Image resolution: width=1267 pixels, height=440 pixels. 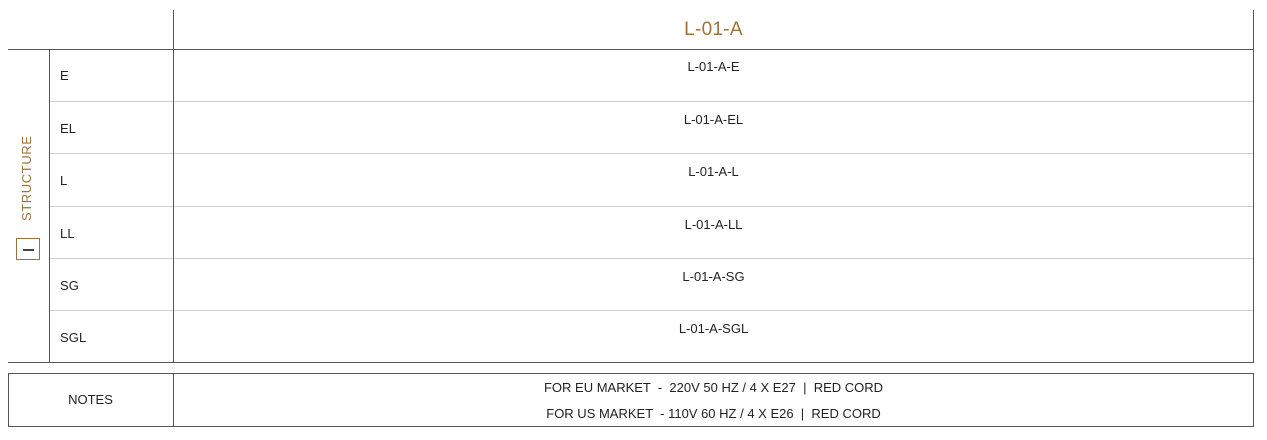 I want to click on notes-column-divider, so click(x=173, y=400).